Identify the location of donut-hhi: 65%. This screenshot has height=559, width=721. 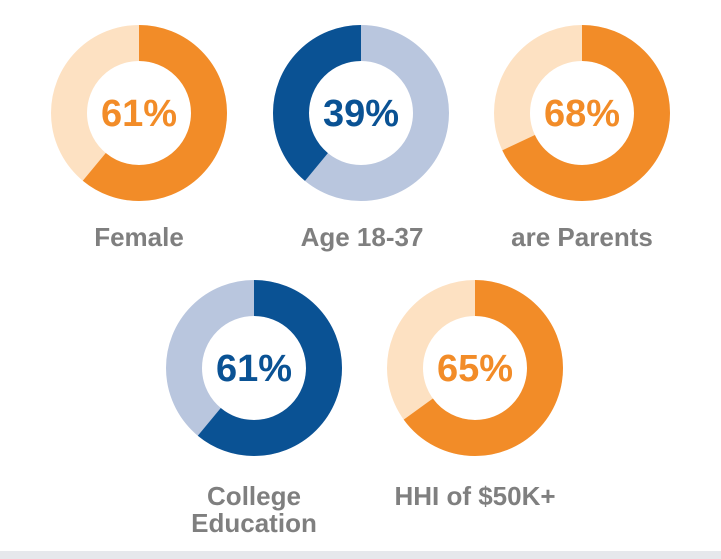
(475, 368).